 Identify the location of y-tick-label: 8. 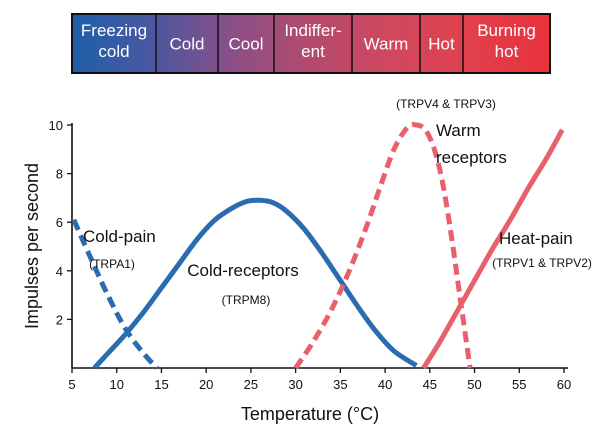
(59, 174).